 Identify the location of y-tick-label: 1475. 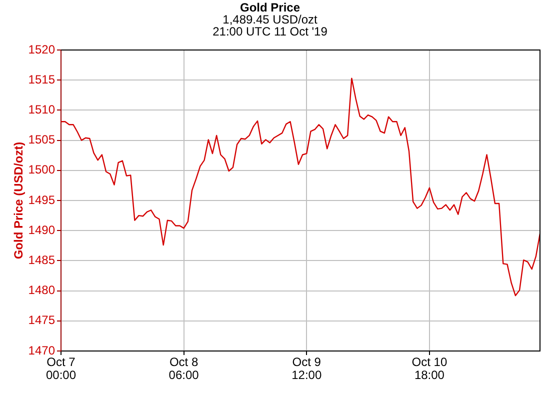
(42, 320).